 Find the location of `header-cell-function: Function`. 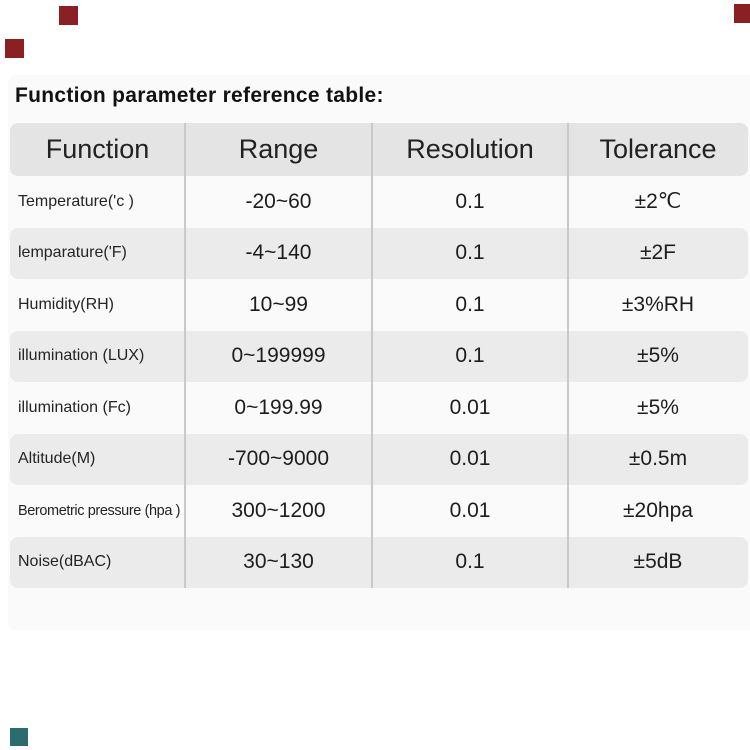

header-cell-function: Function is located at coordinates (97, 149).